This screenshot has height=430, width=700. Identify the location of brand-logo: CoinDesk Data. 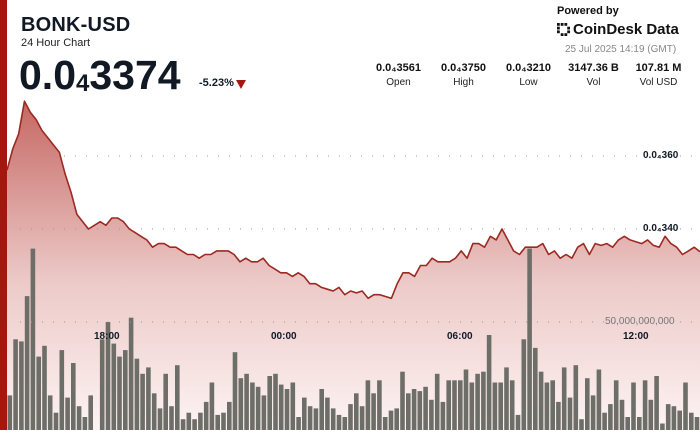
(618, 29).